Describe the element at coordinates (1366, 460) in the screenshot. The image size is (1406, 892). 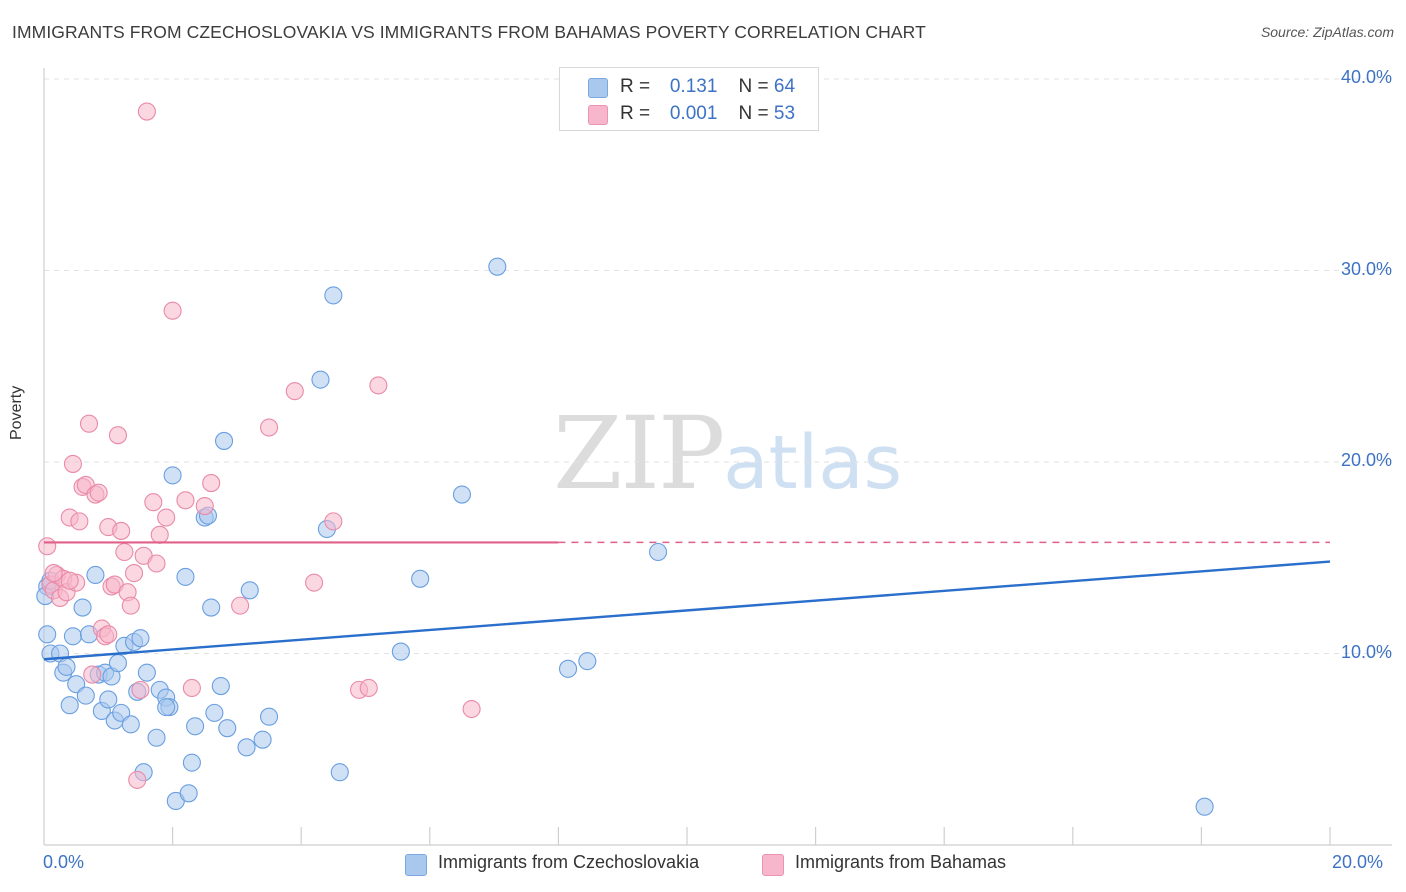
I see `y-tick-label: 20.0%` at that location.